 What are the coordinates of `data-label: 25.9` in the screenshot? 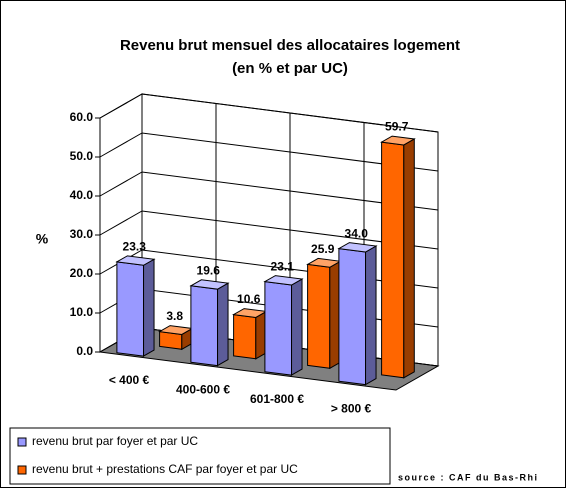 It's located at (323, 249).